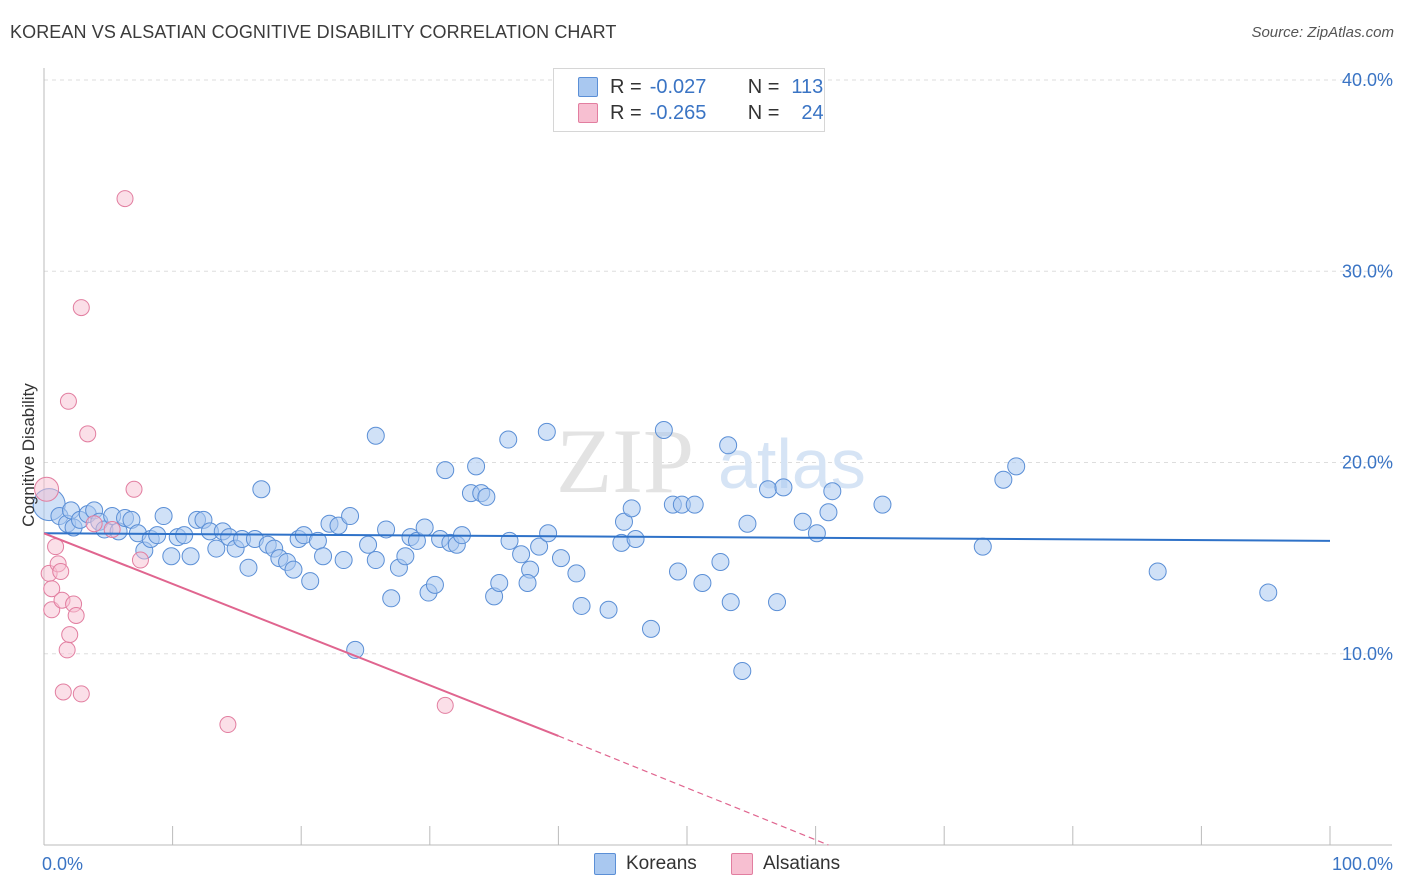  I want to click on alsatians-trend-line, so click(301, 634).